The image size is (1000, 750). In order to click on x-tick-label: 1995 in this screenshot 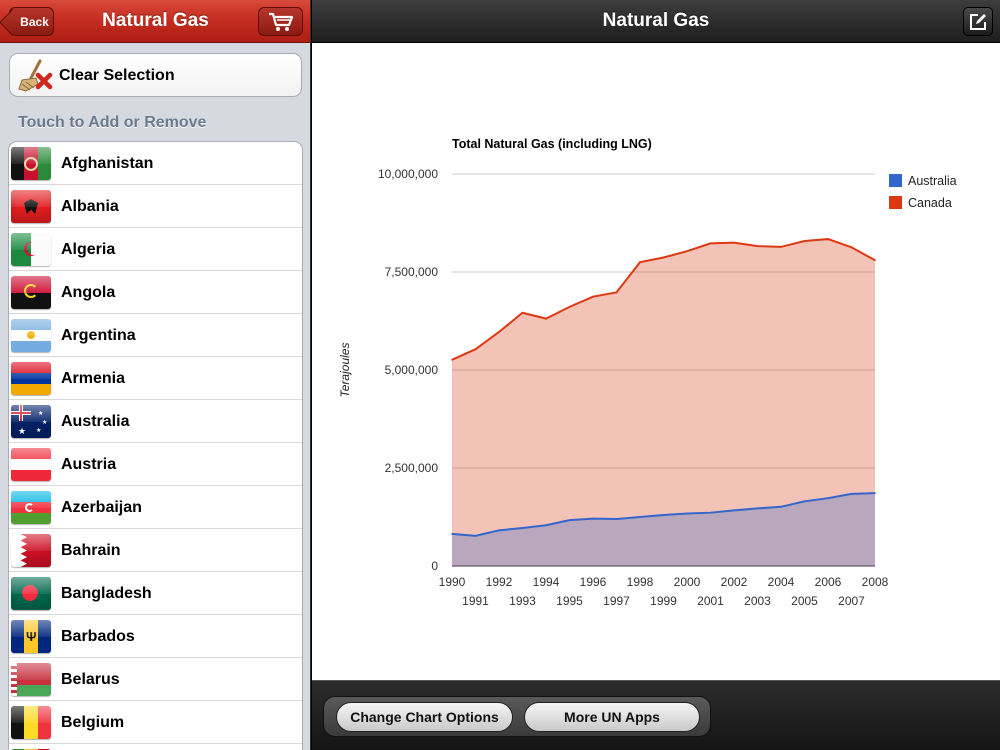, I will do `click(569, 601)`.